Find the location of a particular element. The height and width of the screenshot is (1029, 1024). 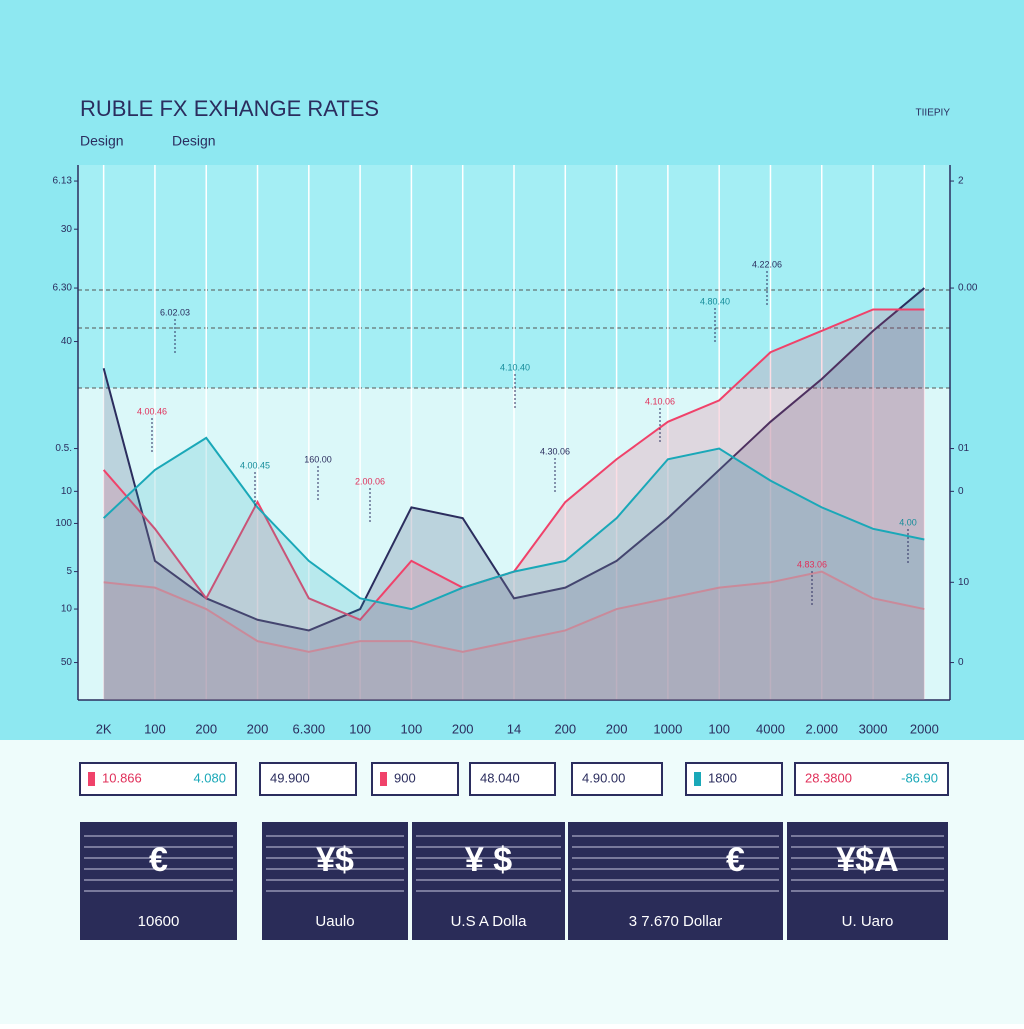

series-area is located at coordinates (514, 635).